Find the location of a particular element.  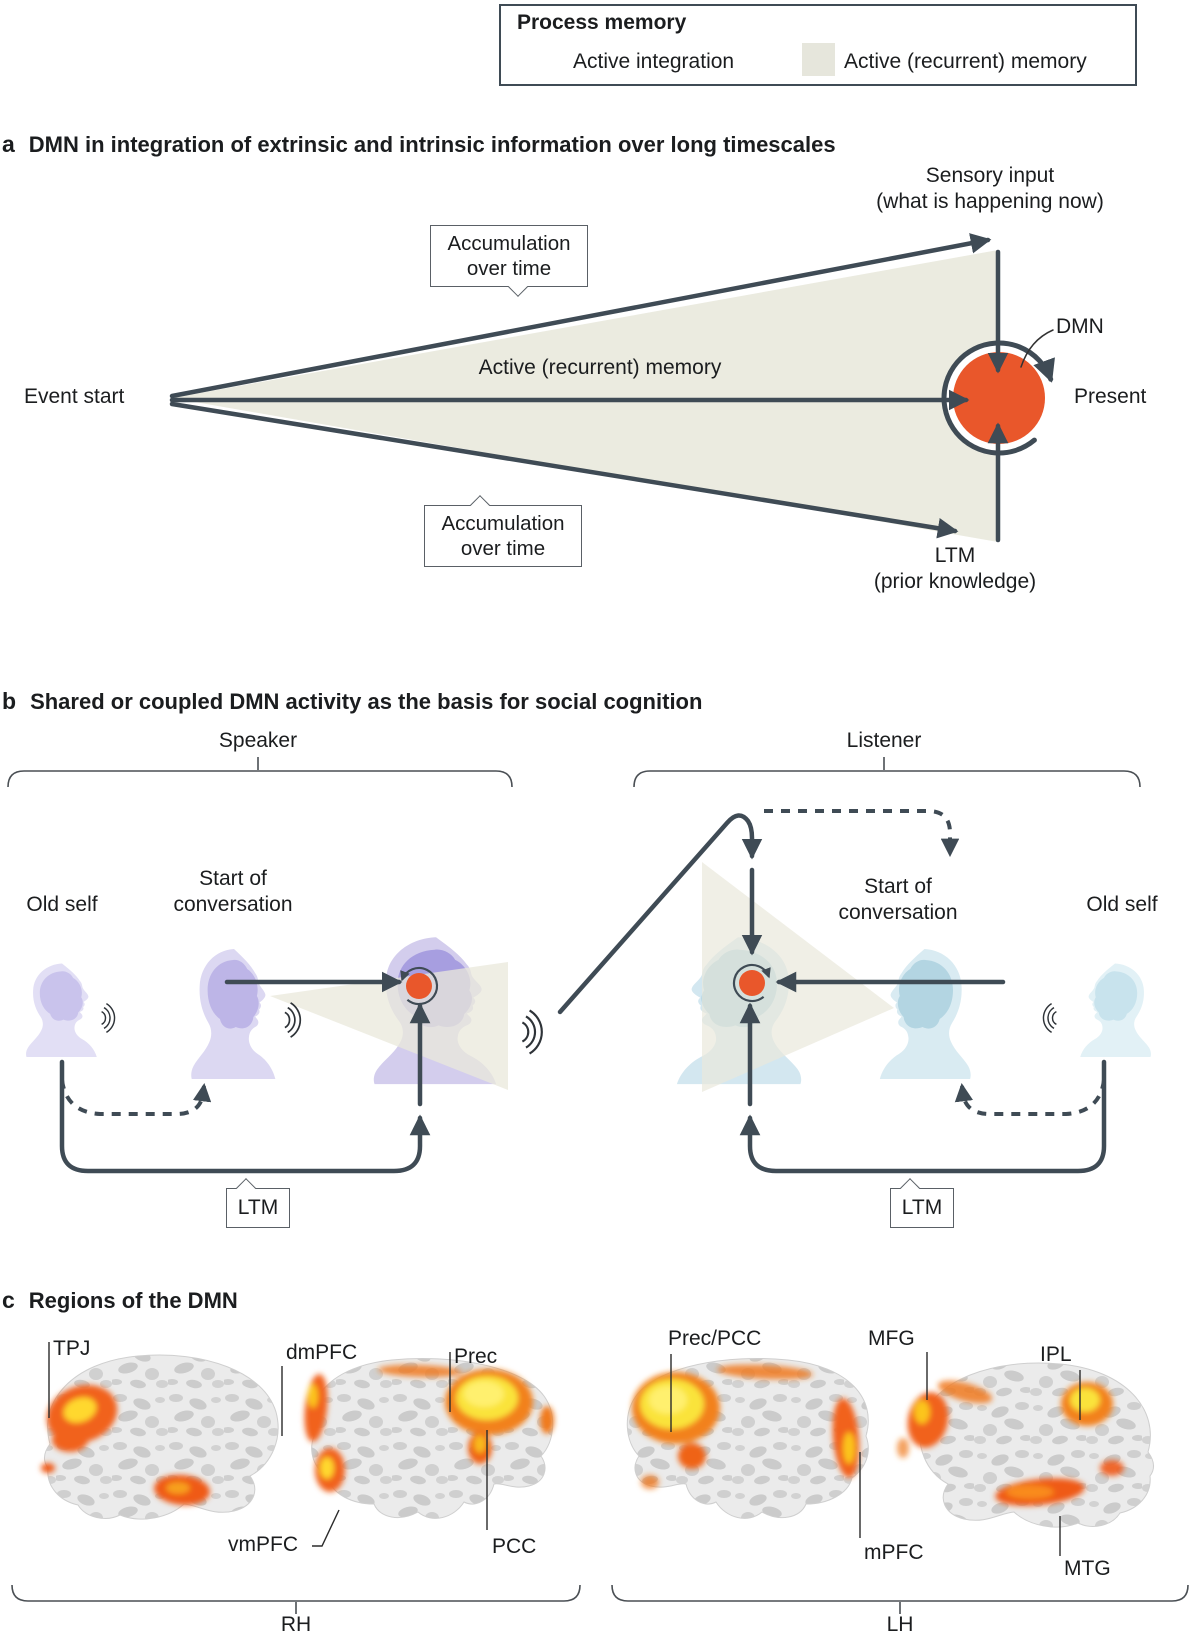

ltm-arrow is located at coordinates (564, 470).